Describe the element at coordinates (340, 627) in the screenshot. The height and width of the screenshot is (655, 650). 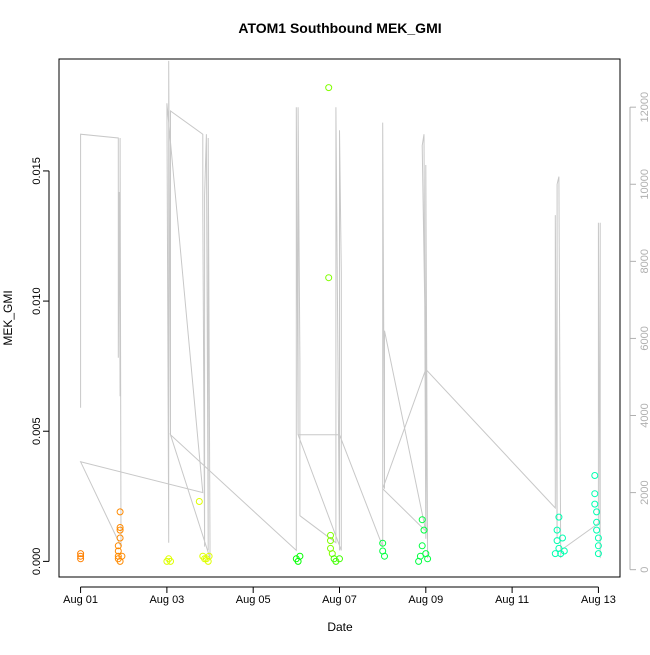
I see `x-axis-label: Date` at that location.